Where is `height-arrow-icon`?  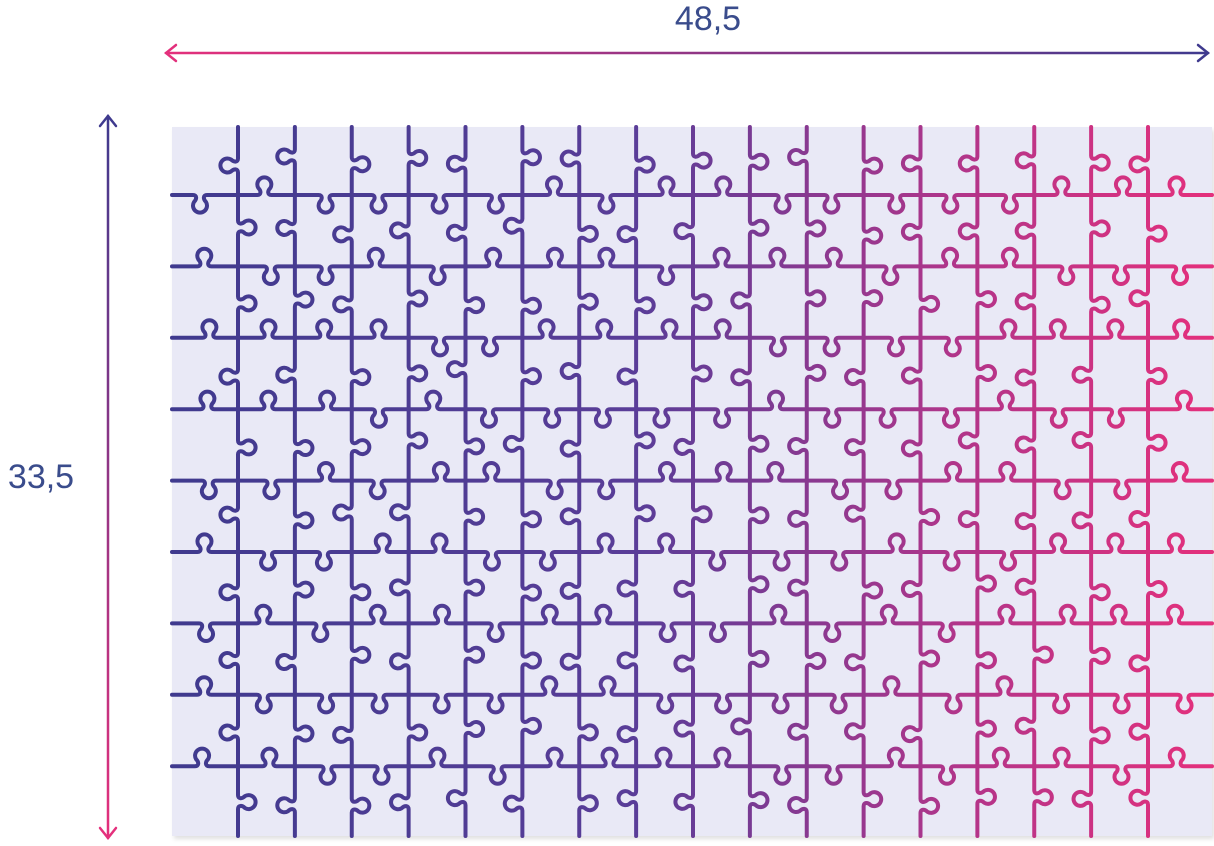
height-arrow-icon is located at coordinates (108, 477).